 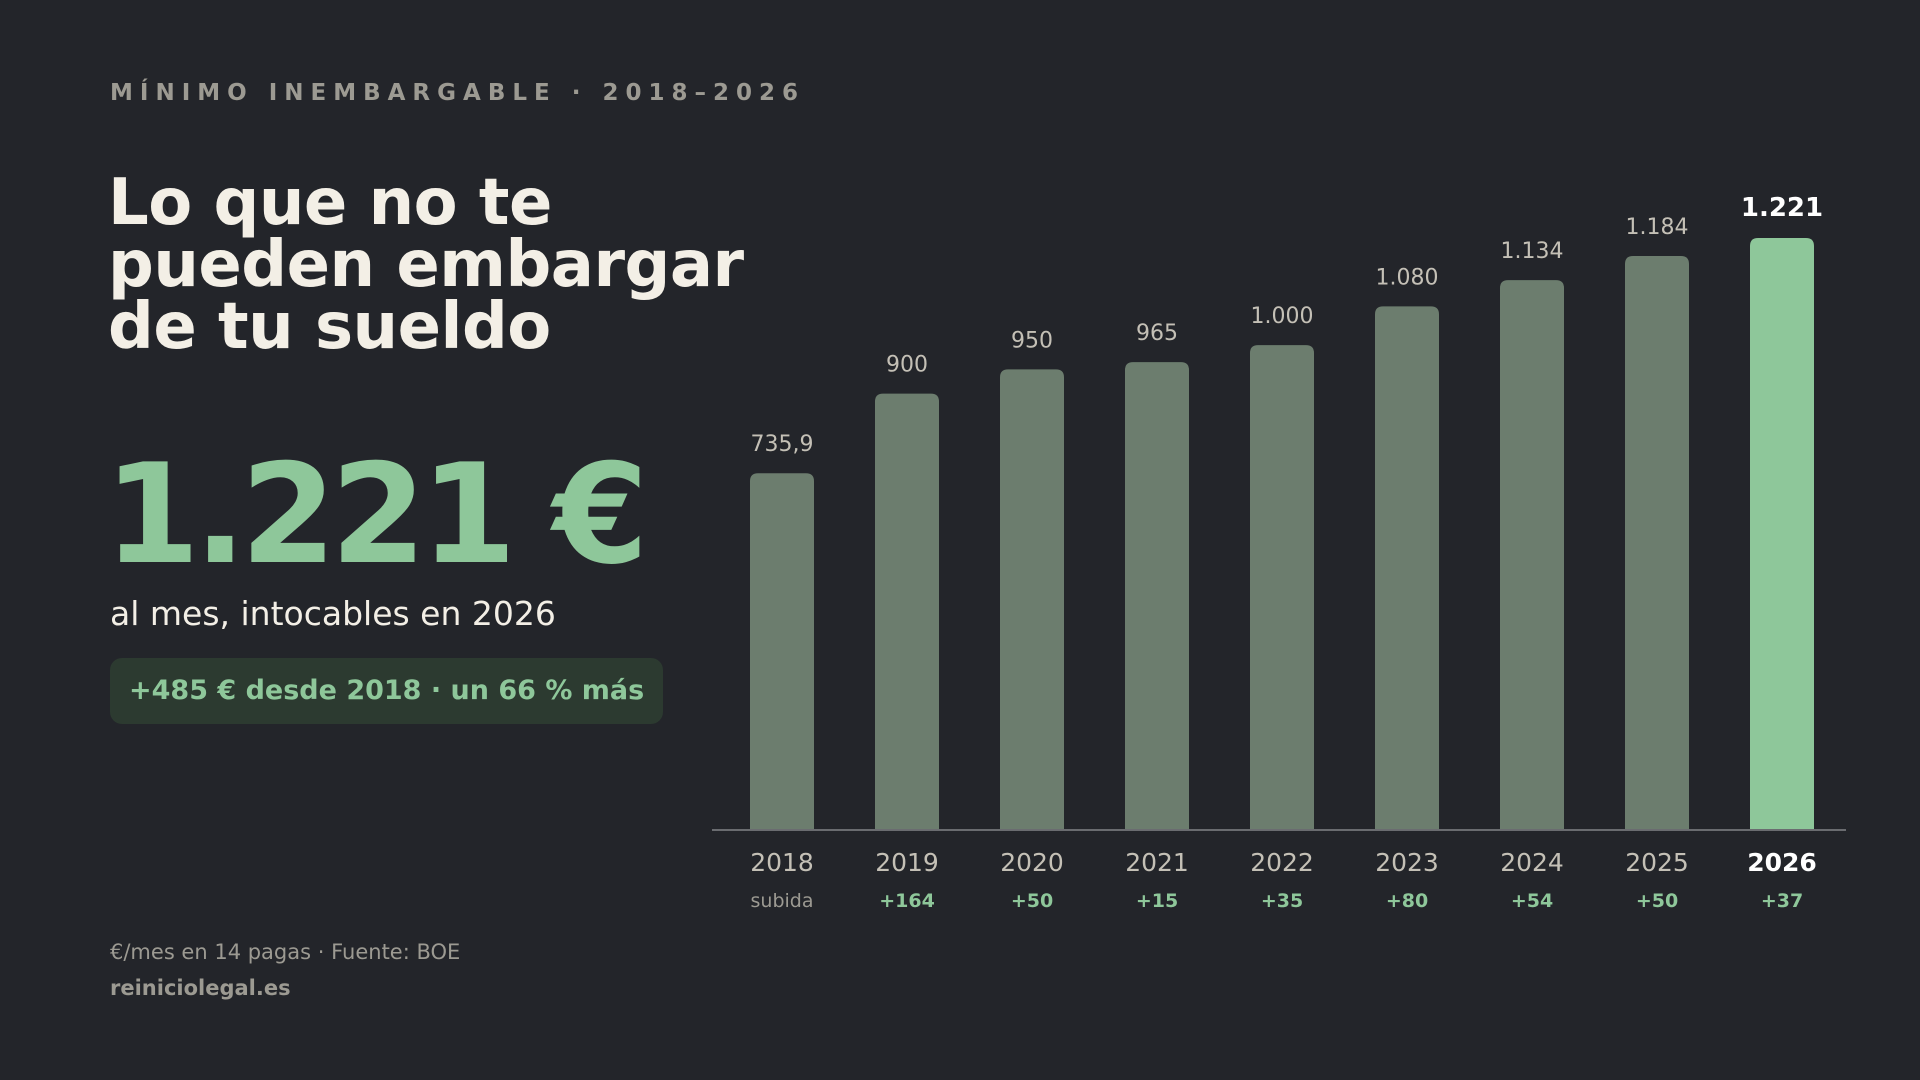 I want to click on highlight-value: 1.221 €, so click(x=376, y=514).